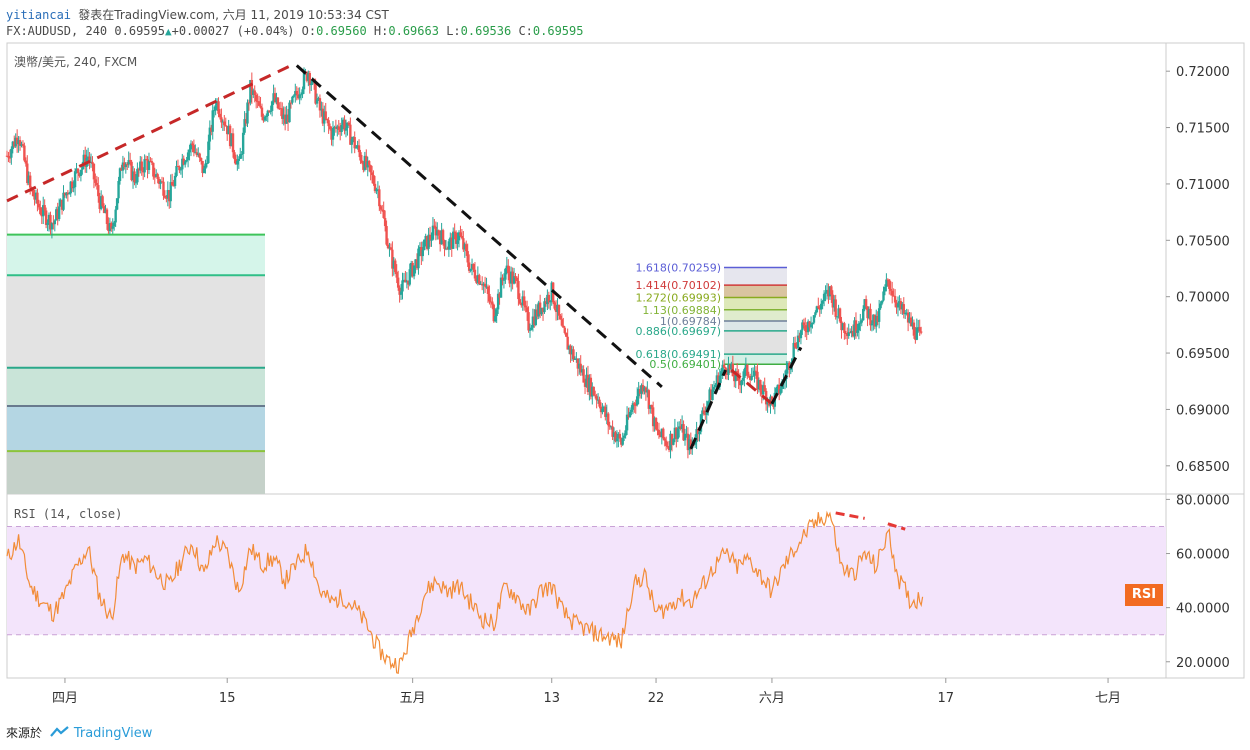 This screenshot has height=750, width=1250. Describe the element at coordinates (233, 31) in the screenshot. I see `price-change: +0.00027 (+0.04%)` at that location.